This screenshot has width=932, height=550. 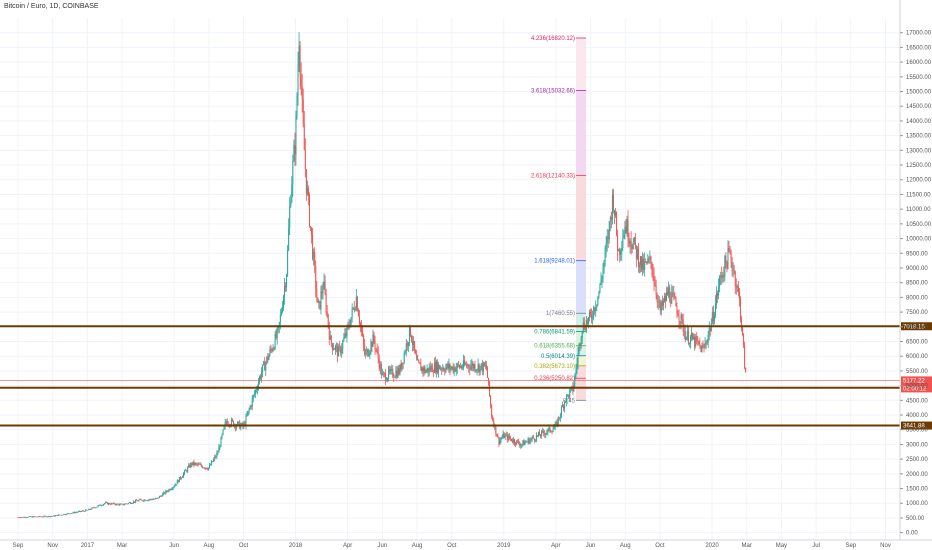 I want to click on x-tick-label: Apr, so click(x=347, y=546).